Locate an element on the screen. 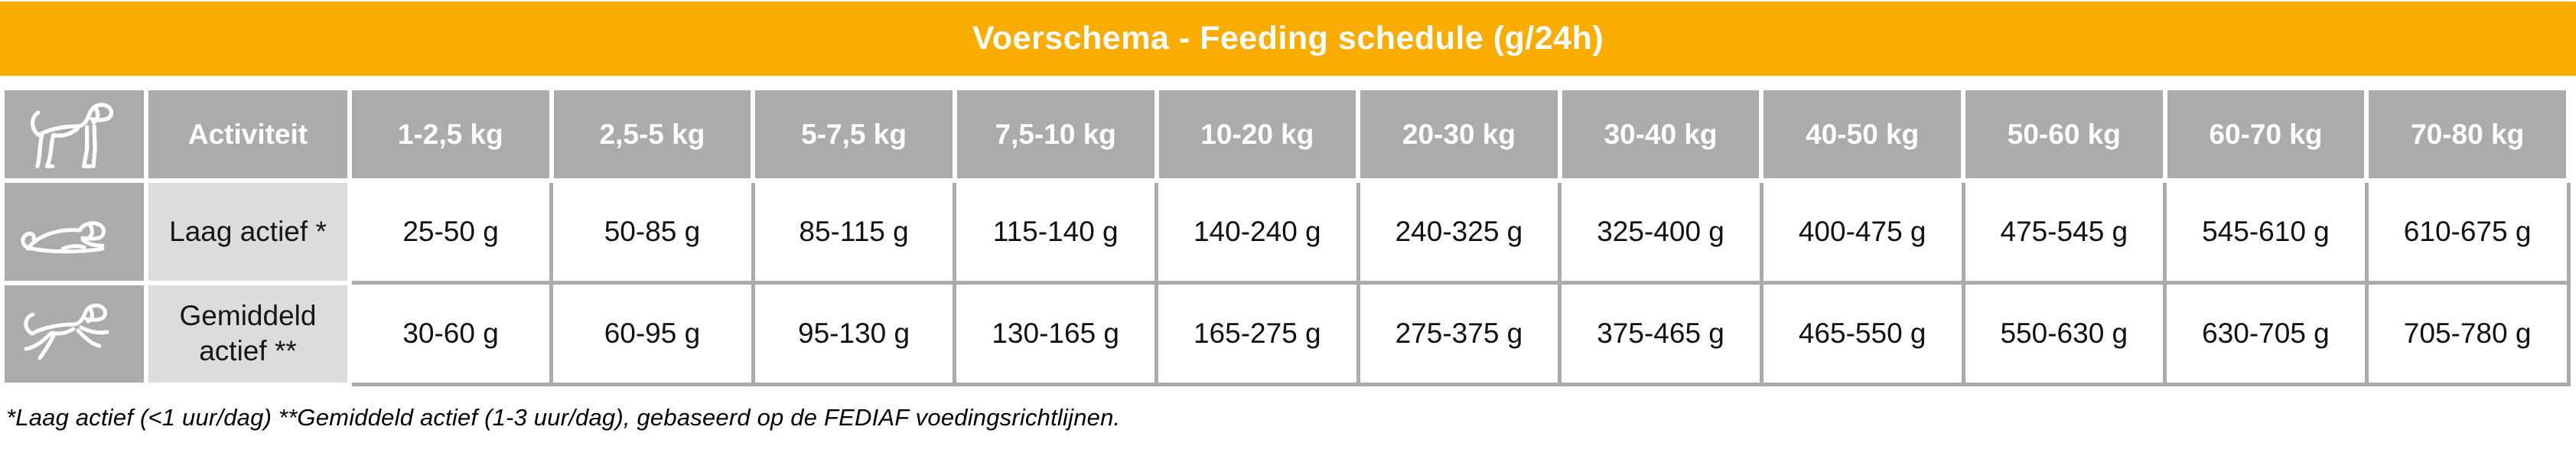  column-header-weight-9: 50-60 kg is located at coordinates (2064, 134).